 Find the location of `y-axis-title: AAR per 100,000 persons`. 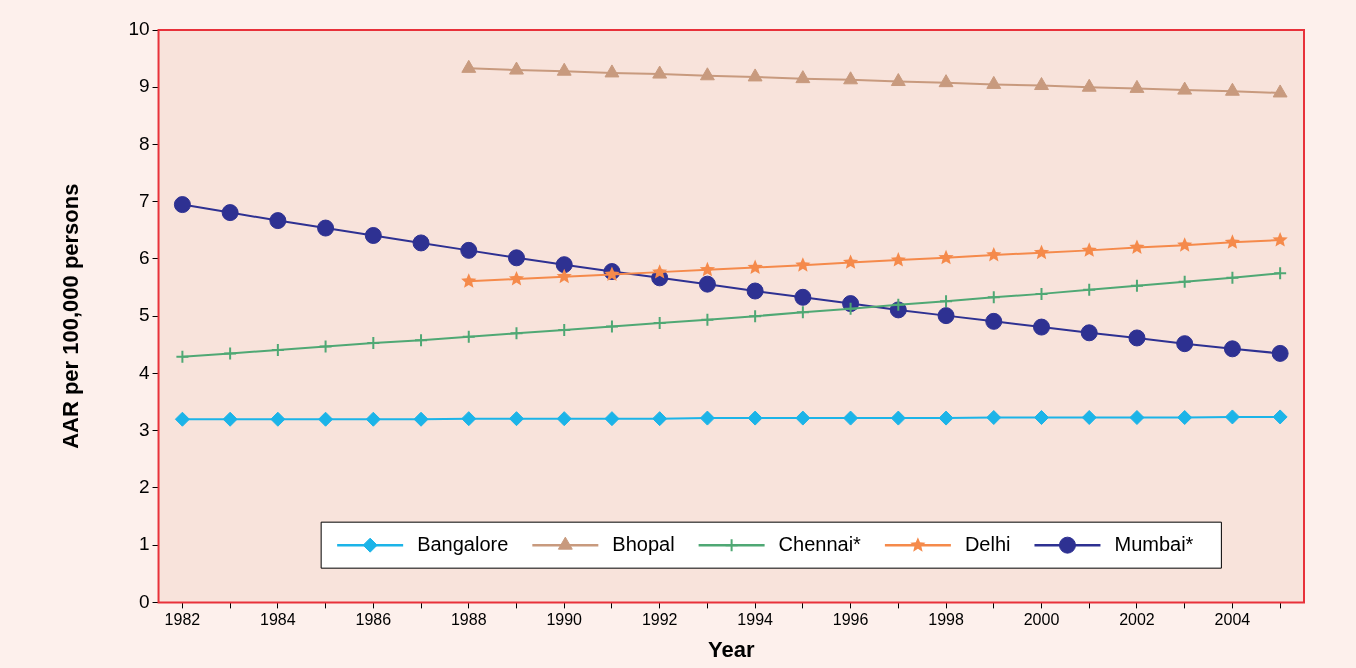

y-axis-title: AAR per 100,000 persons is located at coordinates (71, 316).